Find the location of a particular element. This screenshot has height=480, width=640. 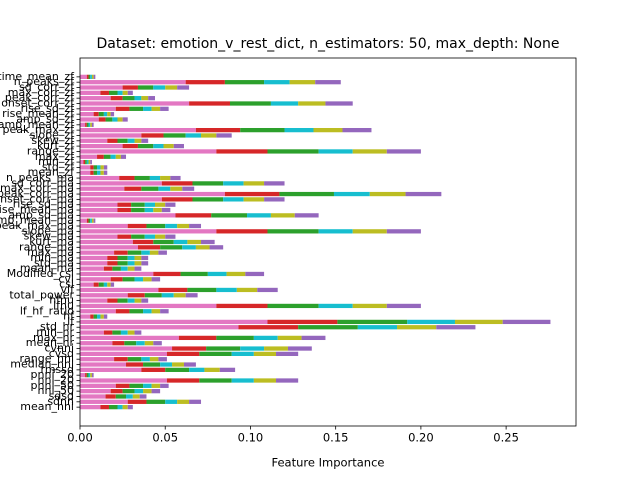

x-tick-label: 0.25 is located at coordinates (506, 438).